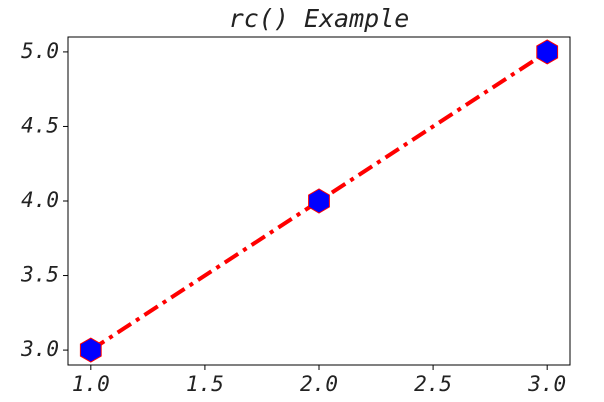  I want to click on x-tick-label: 2.0, so click(319, 384).